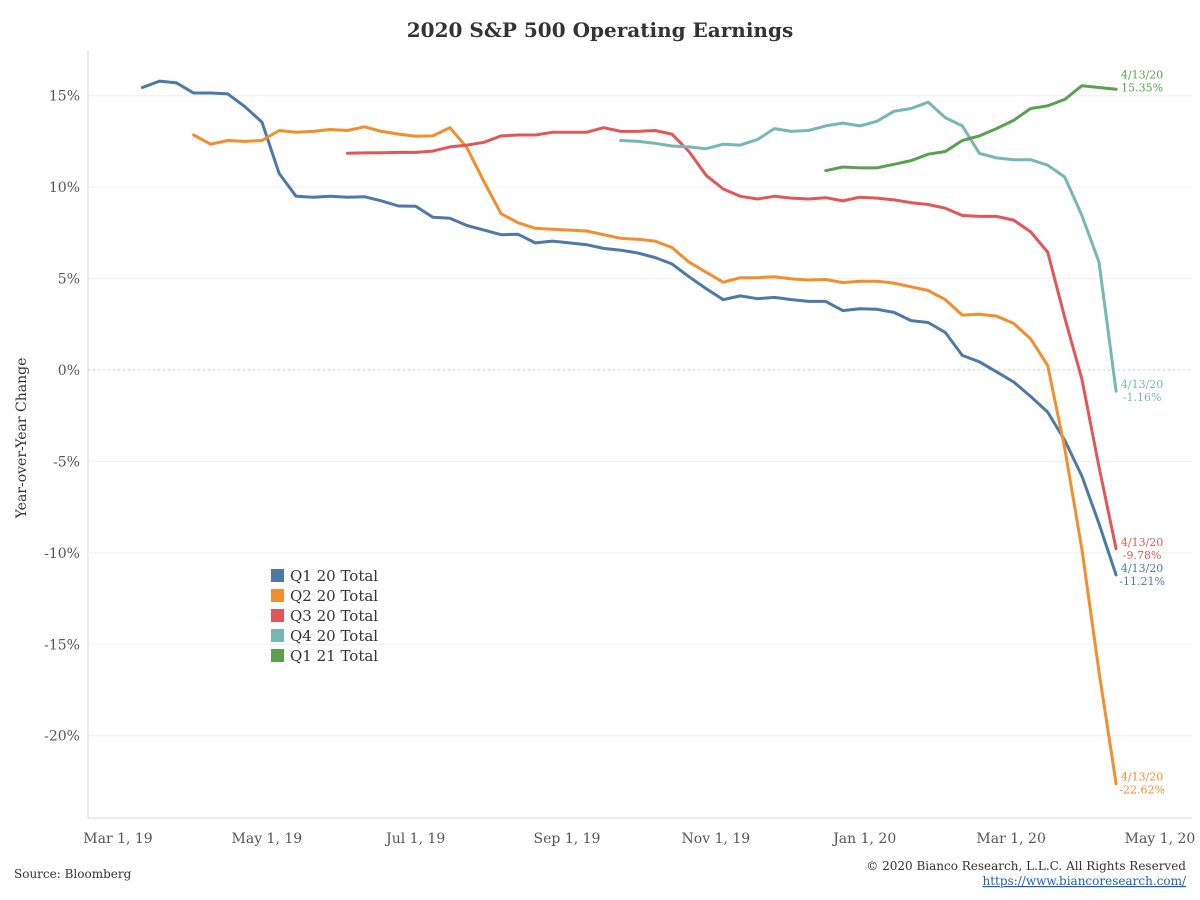 The image size is (1200, 900). I want to click on x-tick-label: Jan 1, 20, so click(863, 839).